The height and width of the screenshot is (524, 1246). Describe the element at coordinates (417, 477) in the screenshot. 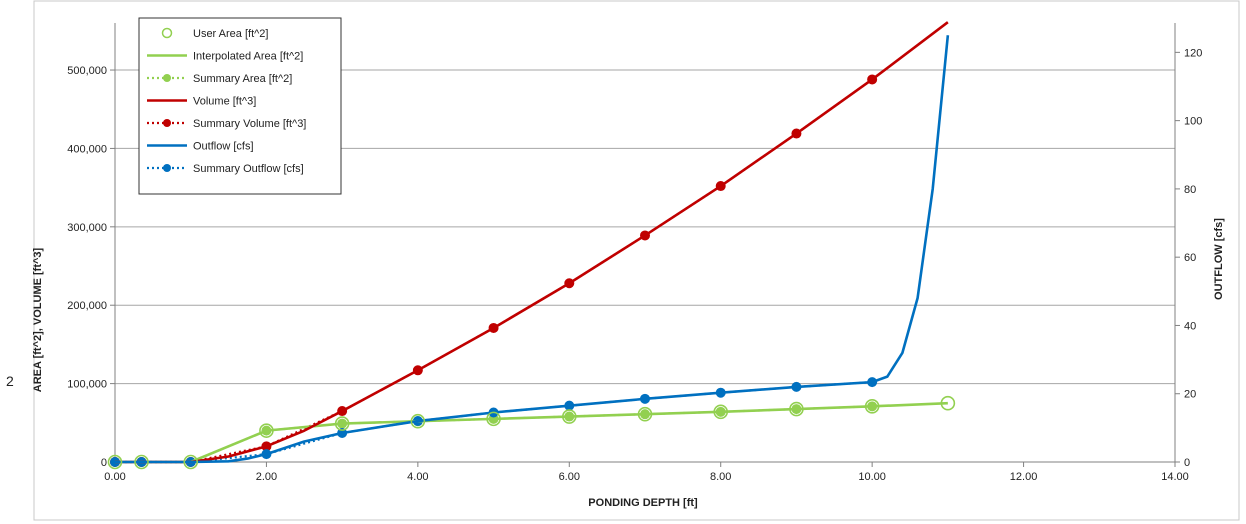

I see `x-tick-label: 4.00` at that location.